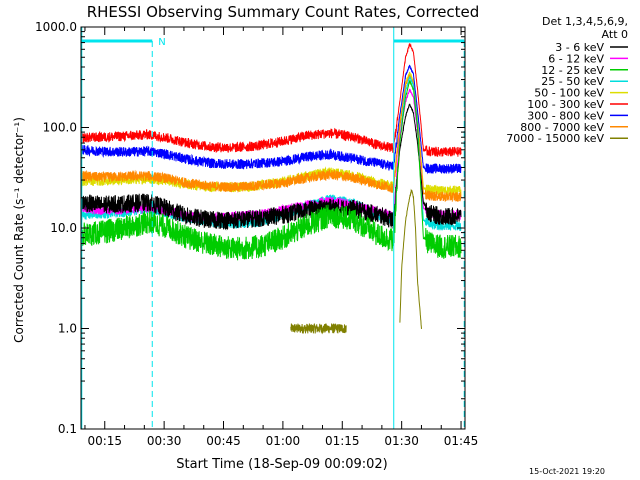  What do you see at coordinates (67, 429) in the screenshot?
I see `y-tick-label: 0.1` at bounding box center [67, 429].